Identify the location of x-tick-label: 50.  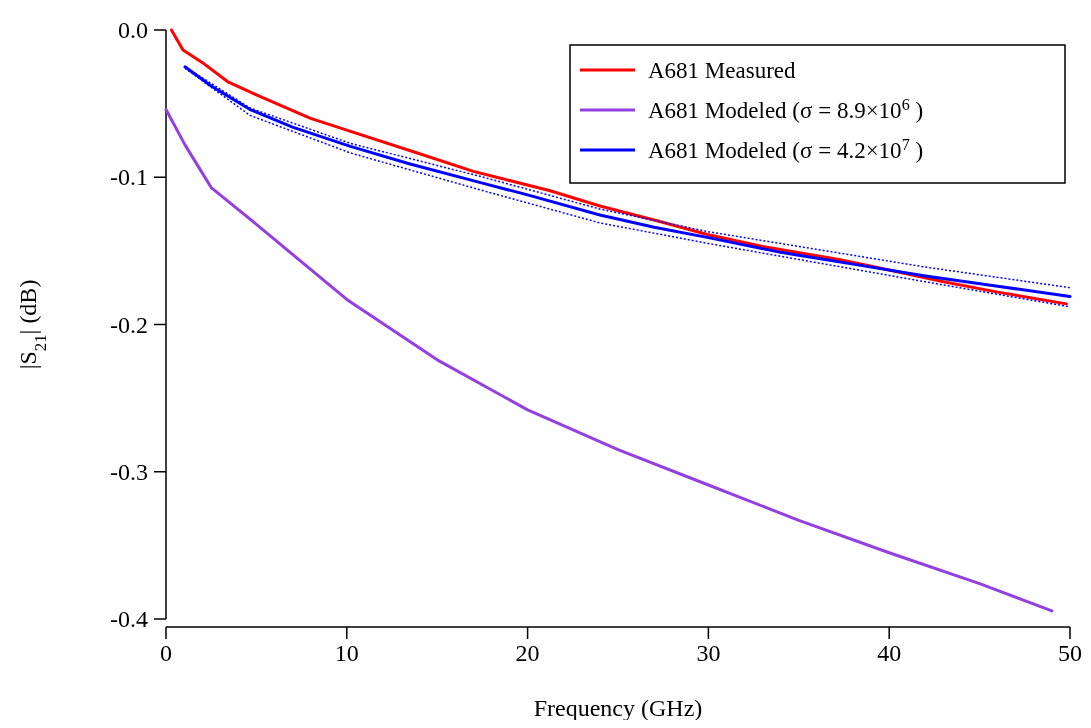
(1070, 653).